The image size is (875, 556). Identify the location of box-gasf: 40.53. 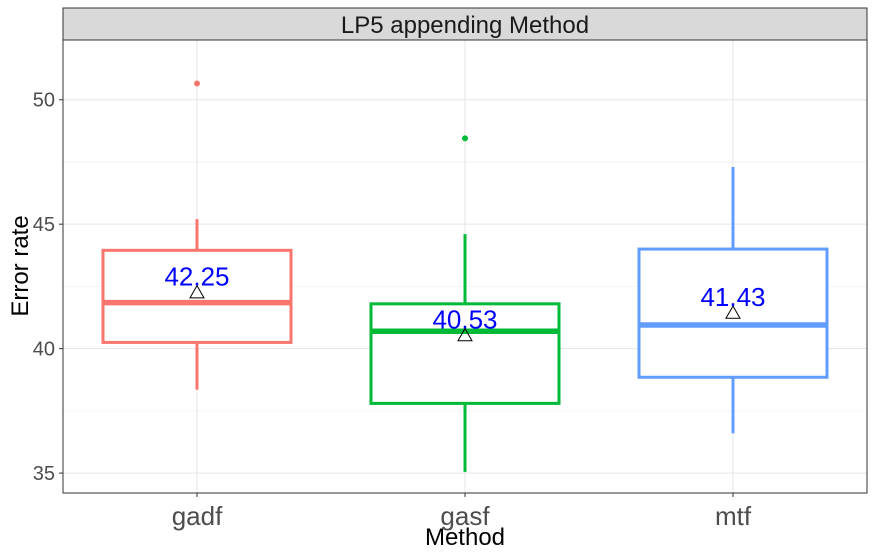
(465, 303).